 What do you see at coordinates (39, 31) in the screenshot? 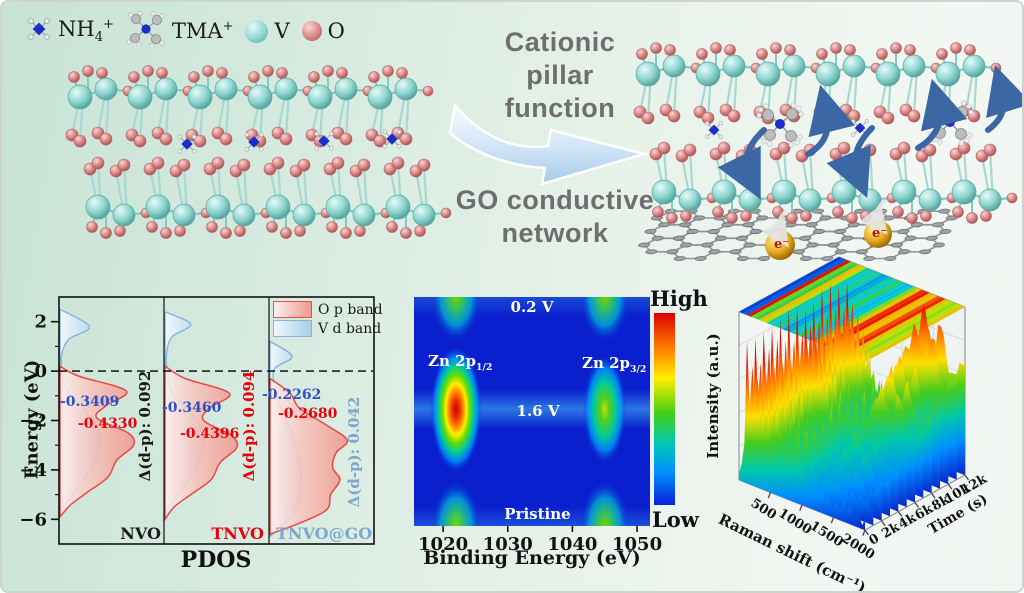
I see `nh4-icon` at bounding box center [39, 31].